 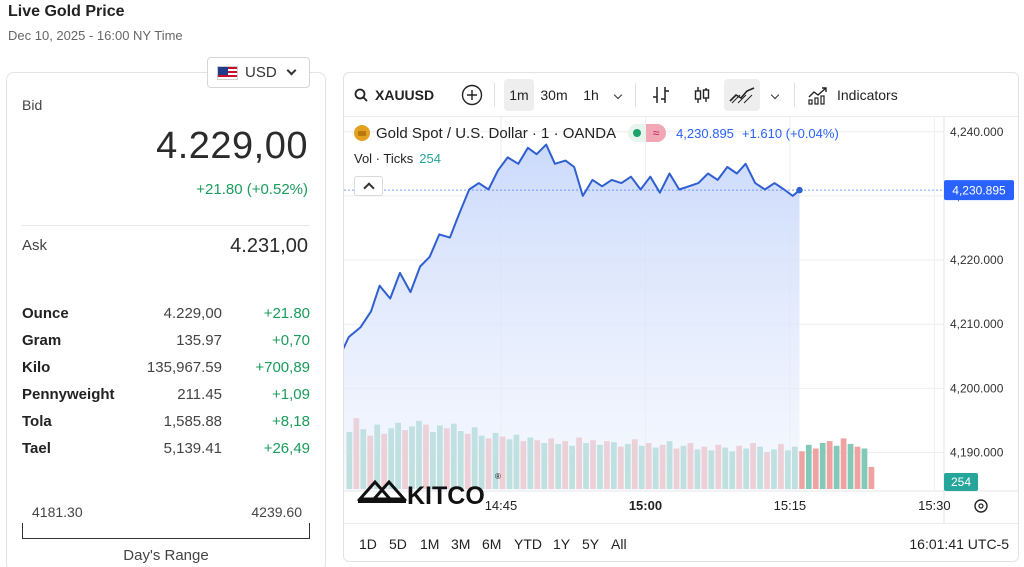 What do you see at coordinates (799, 190) in the screenshot?
I see `last-price-marker` at bounding box center [799, 190].